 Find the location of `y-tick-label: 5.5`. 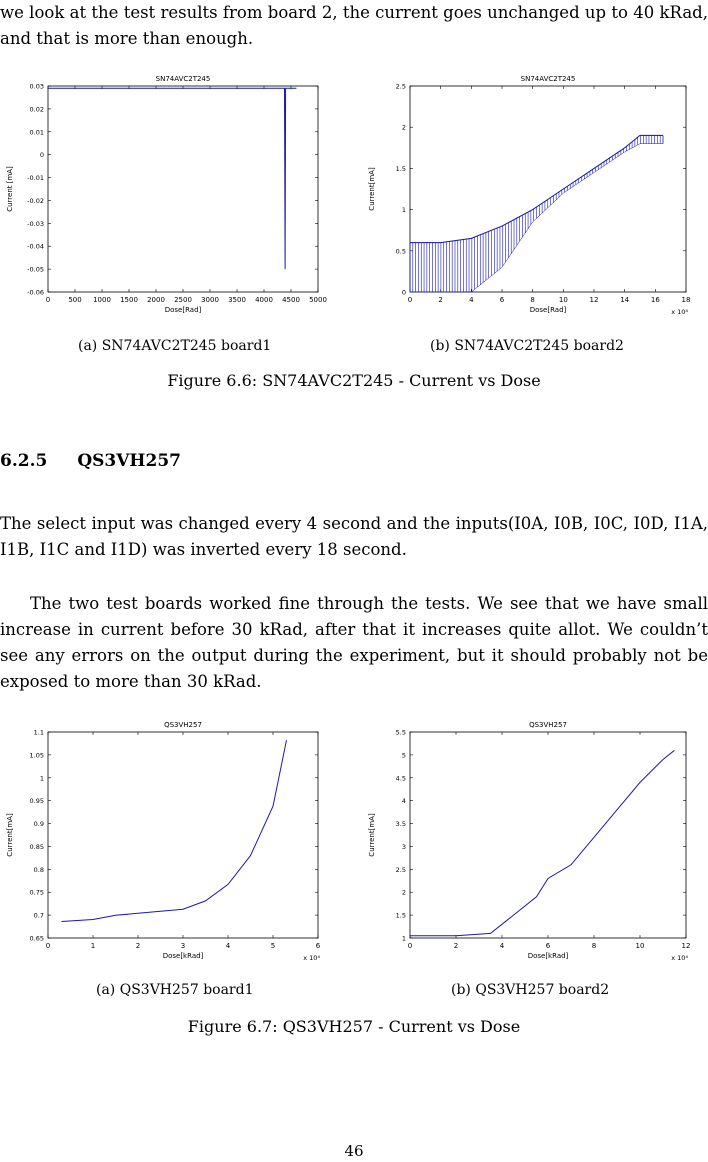

y-tick-label: 5.5 is located at coordinates (401, 733).